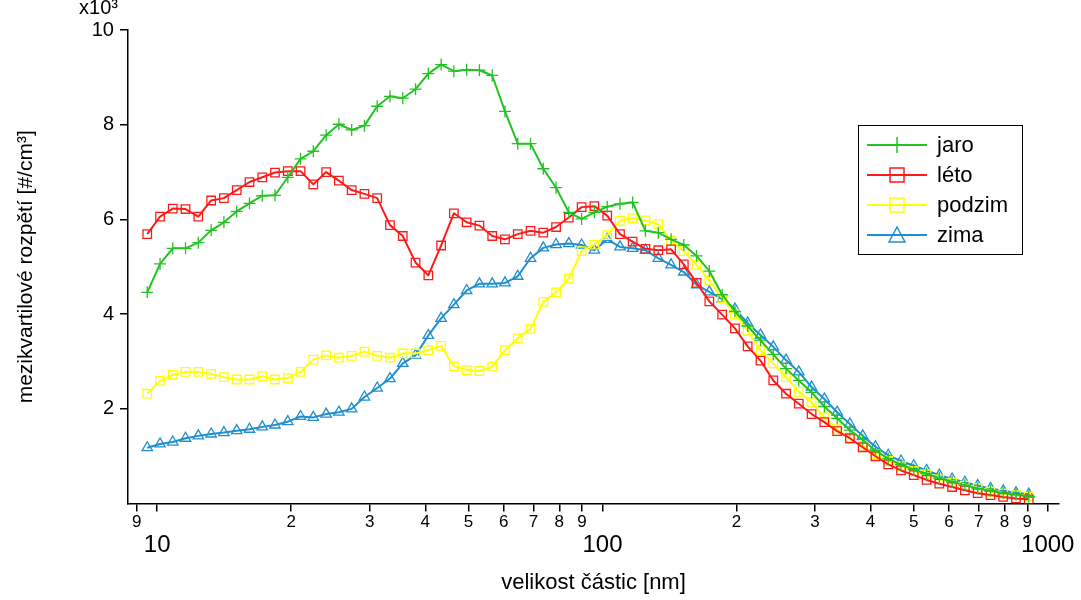 This screenshot has height=600, width=1081. I want to click on y-axis-title: mezikvartilové rozpětí [#/cm³], so click(25, 267).